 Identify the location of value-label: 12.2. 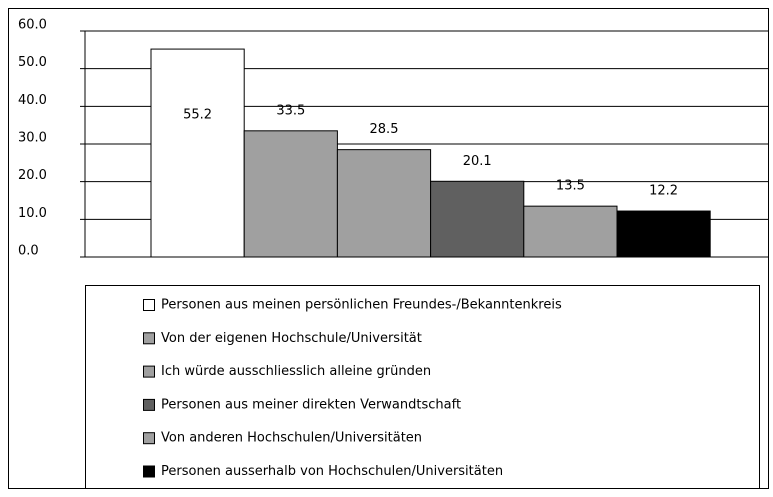
(663, 191).